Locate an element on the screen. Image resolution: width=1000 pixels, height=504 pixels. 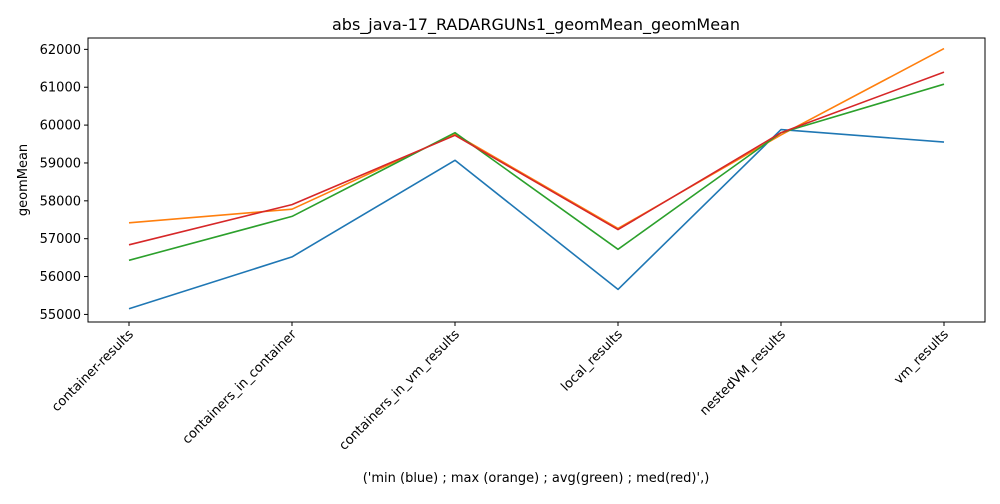
y-tick-label: 61000 is located at coordinates (60, 88).